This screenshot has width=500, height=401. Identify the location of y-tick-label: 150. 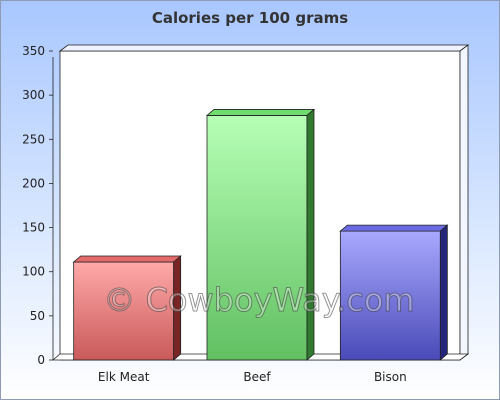
(33, 228).